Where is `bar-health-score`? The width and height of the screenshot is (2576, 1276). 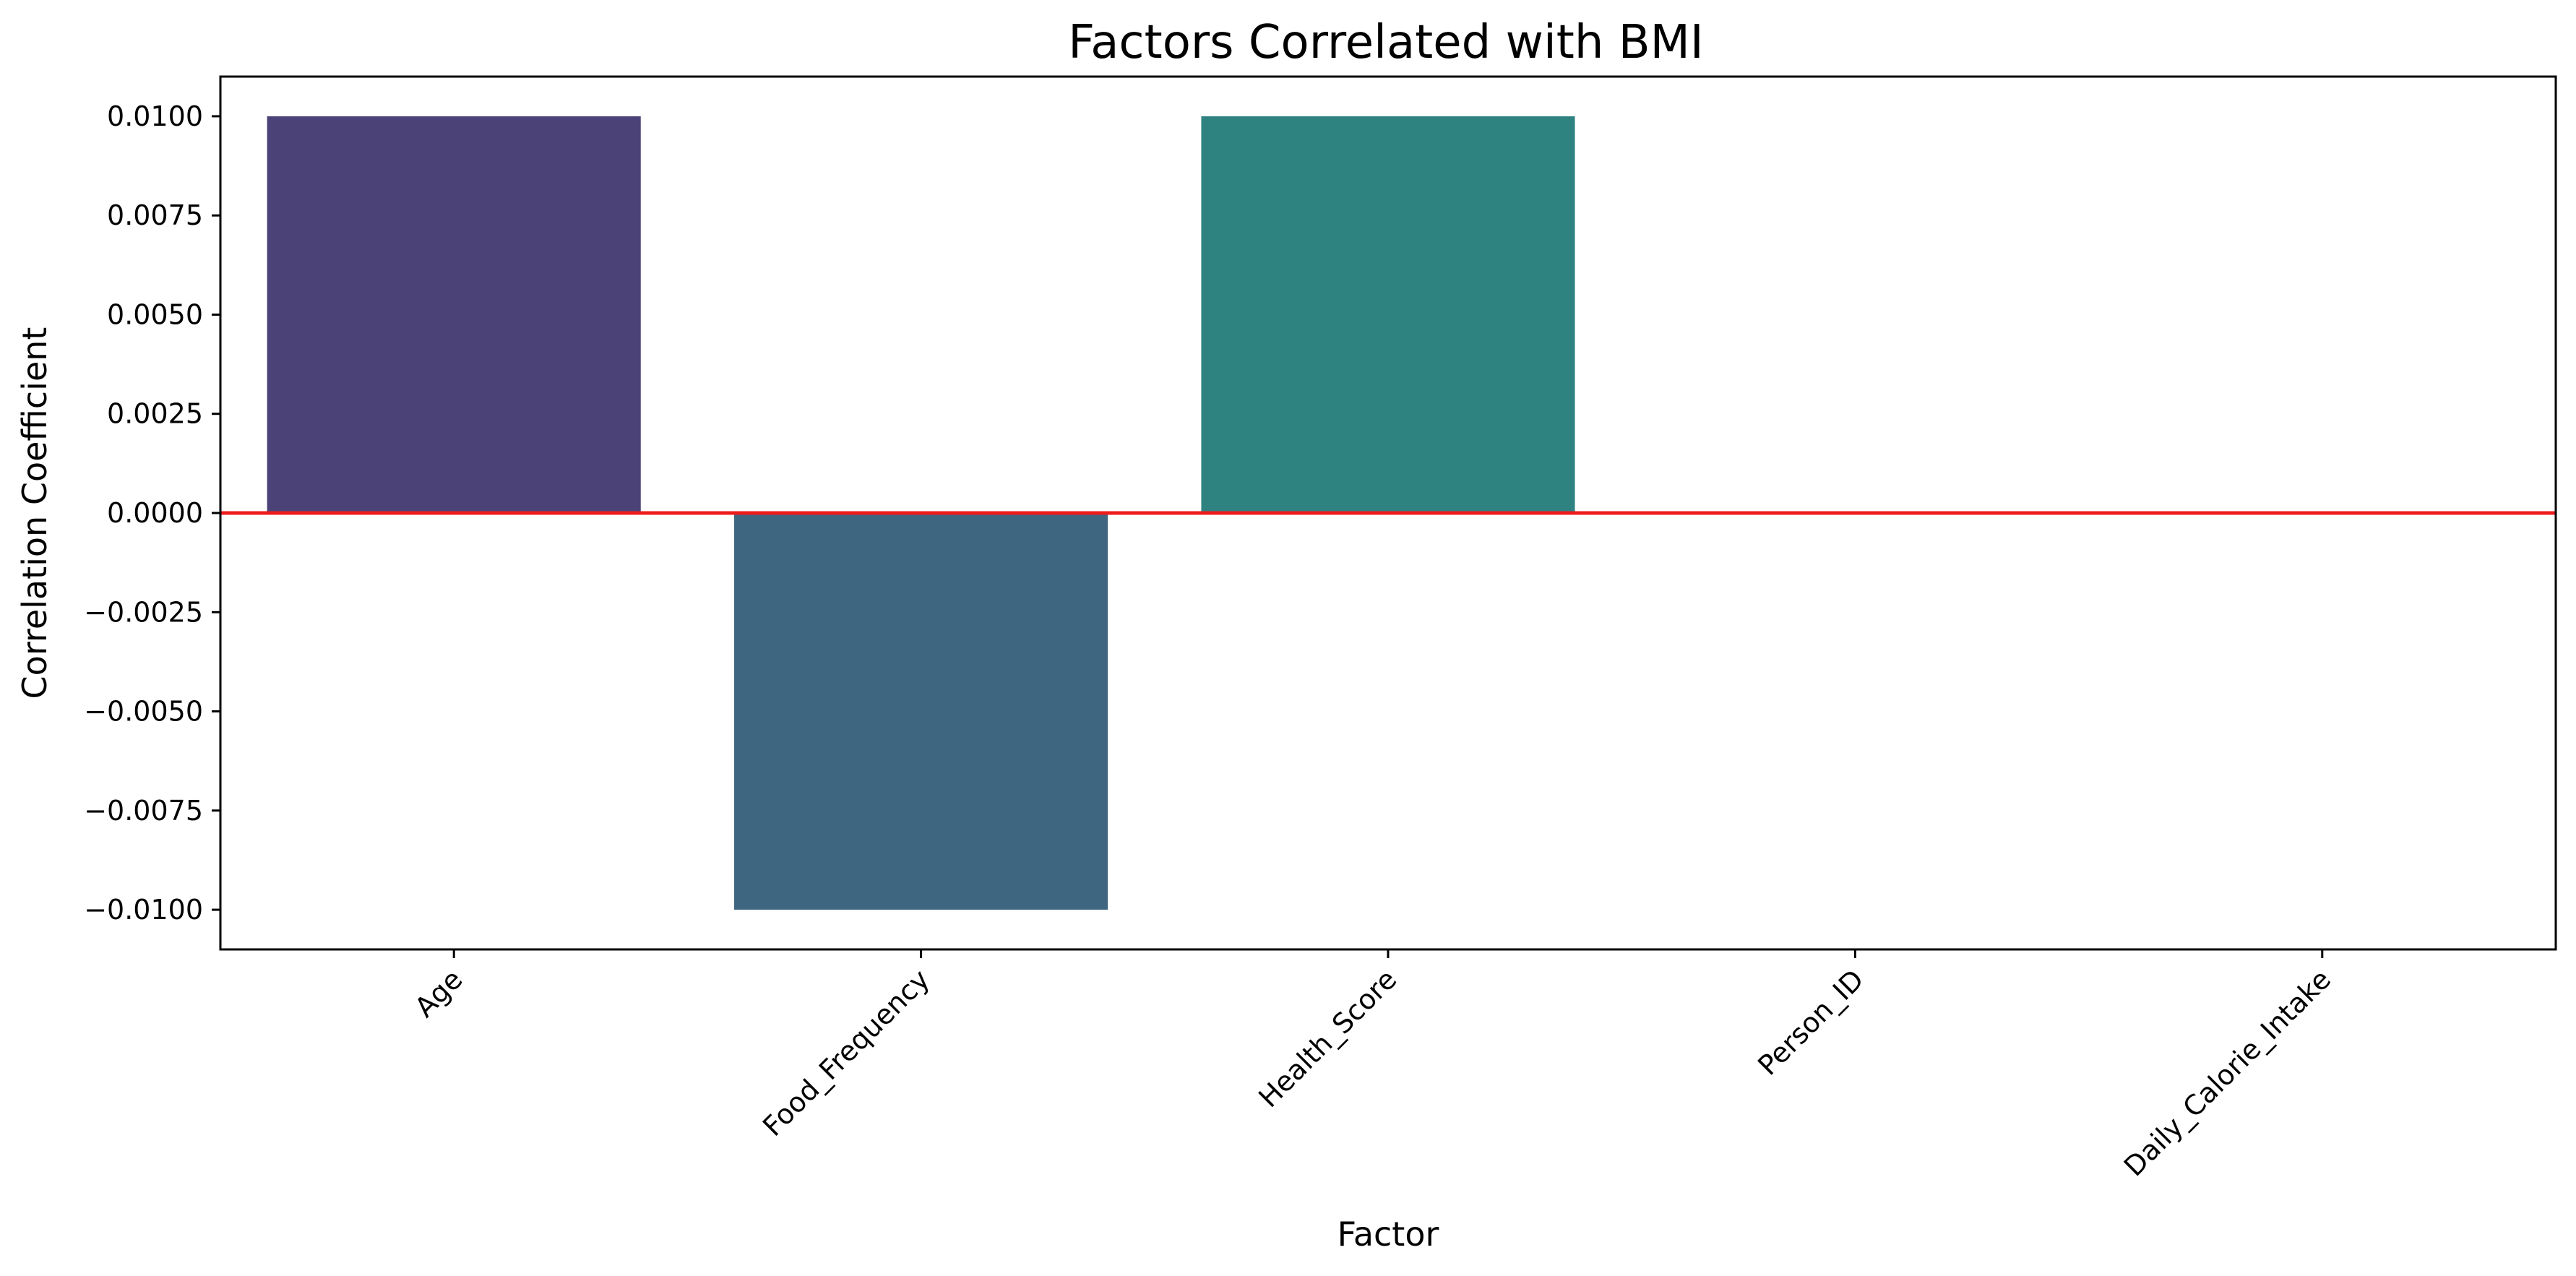 bar-health-score is located at coordinates (1388, 315).